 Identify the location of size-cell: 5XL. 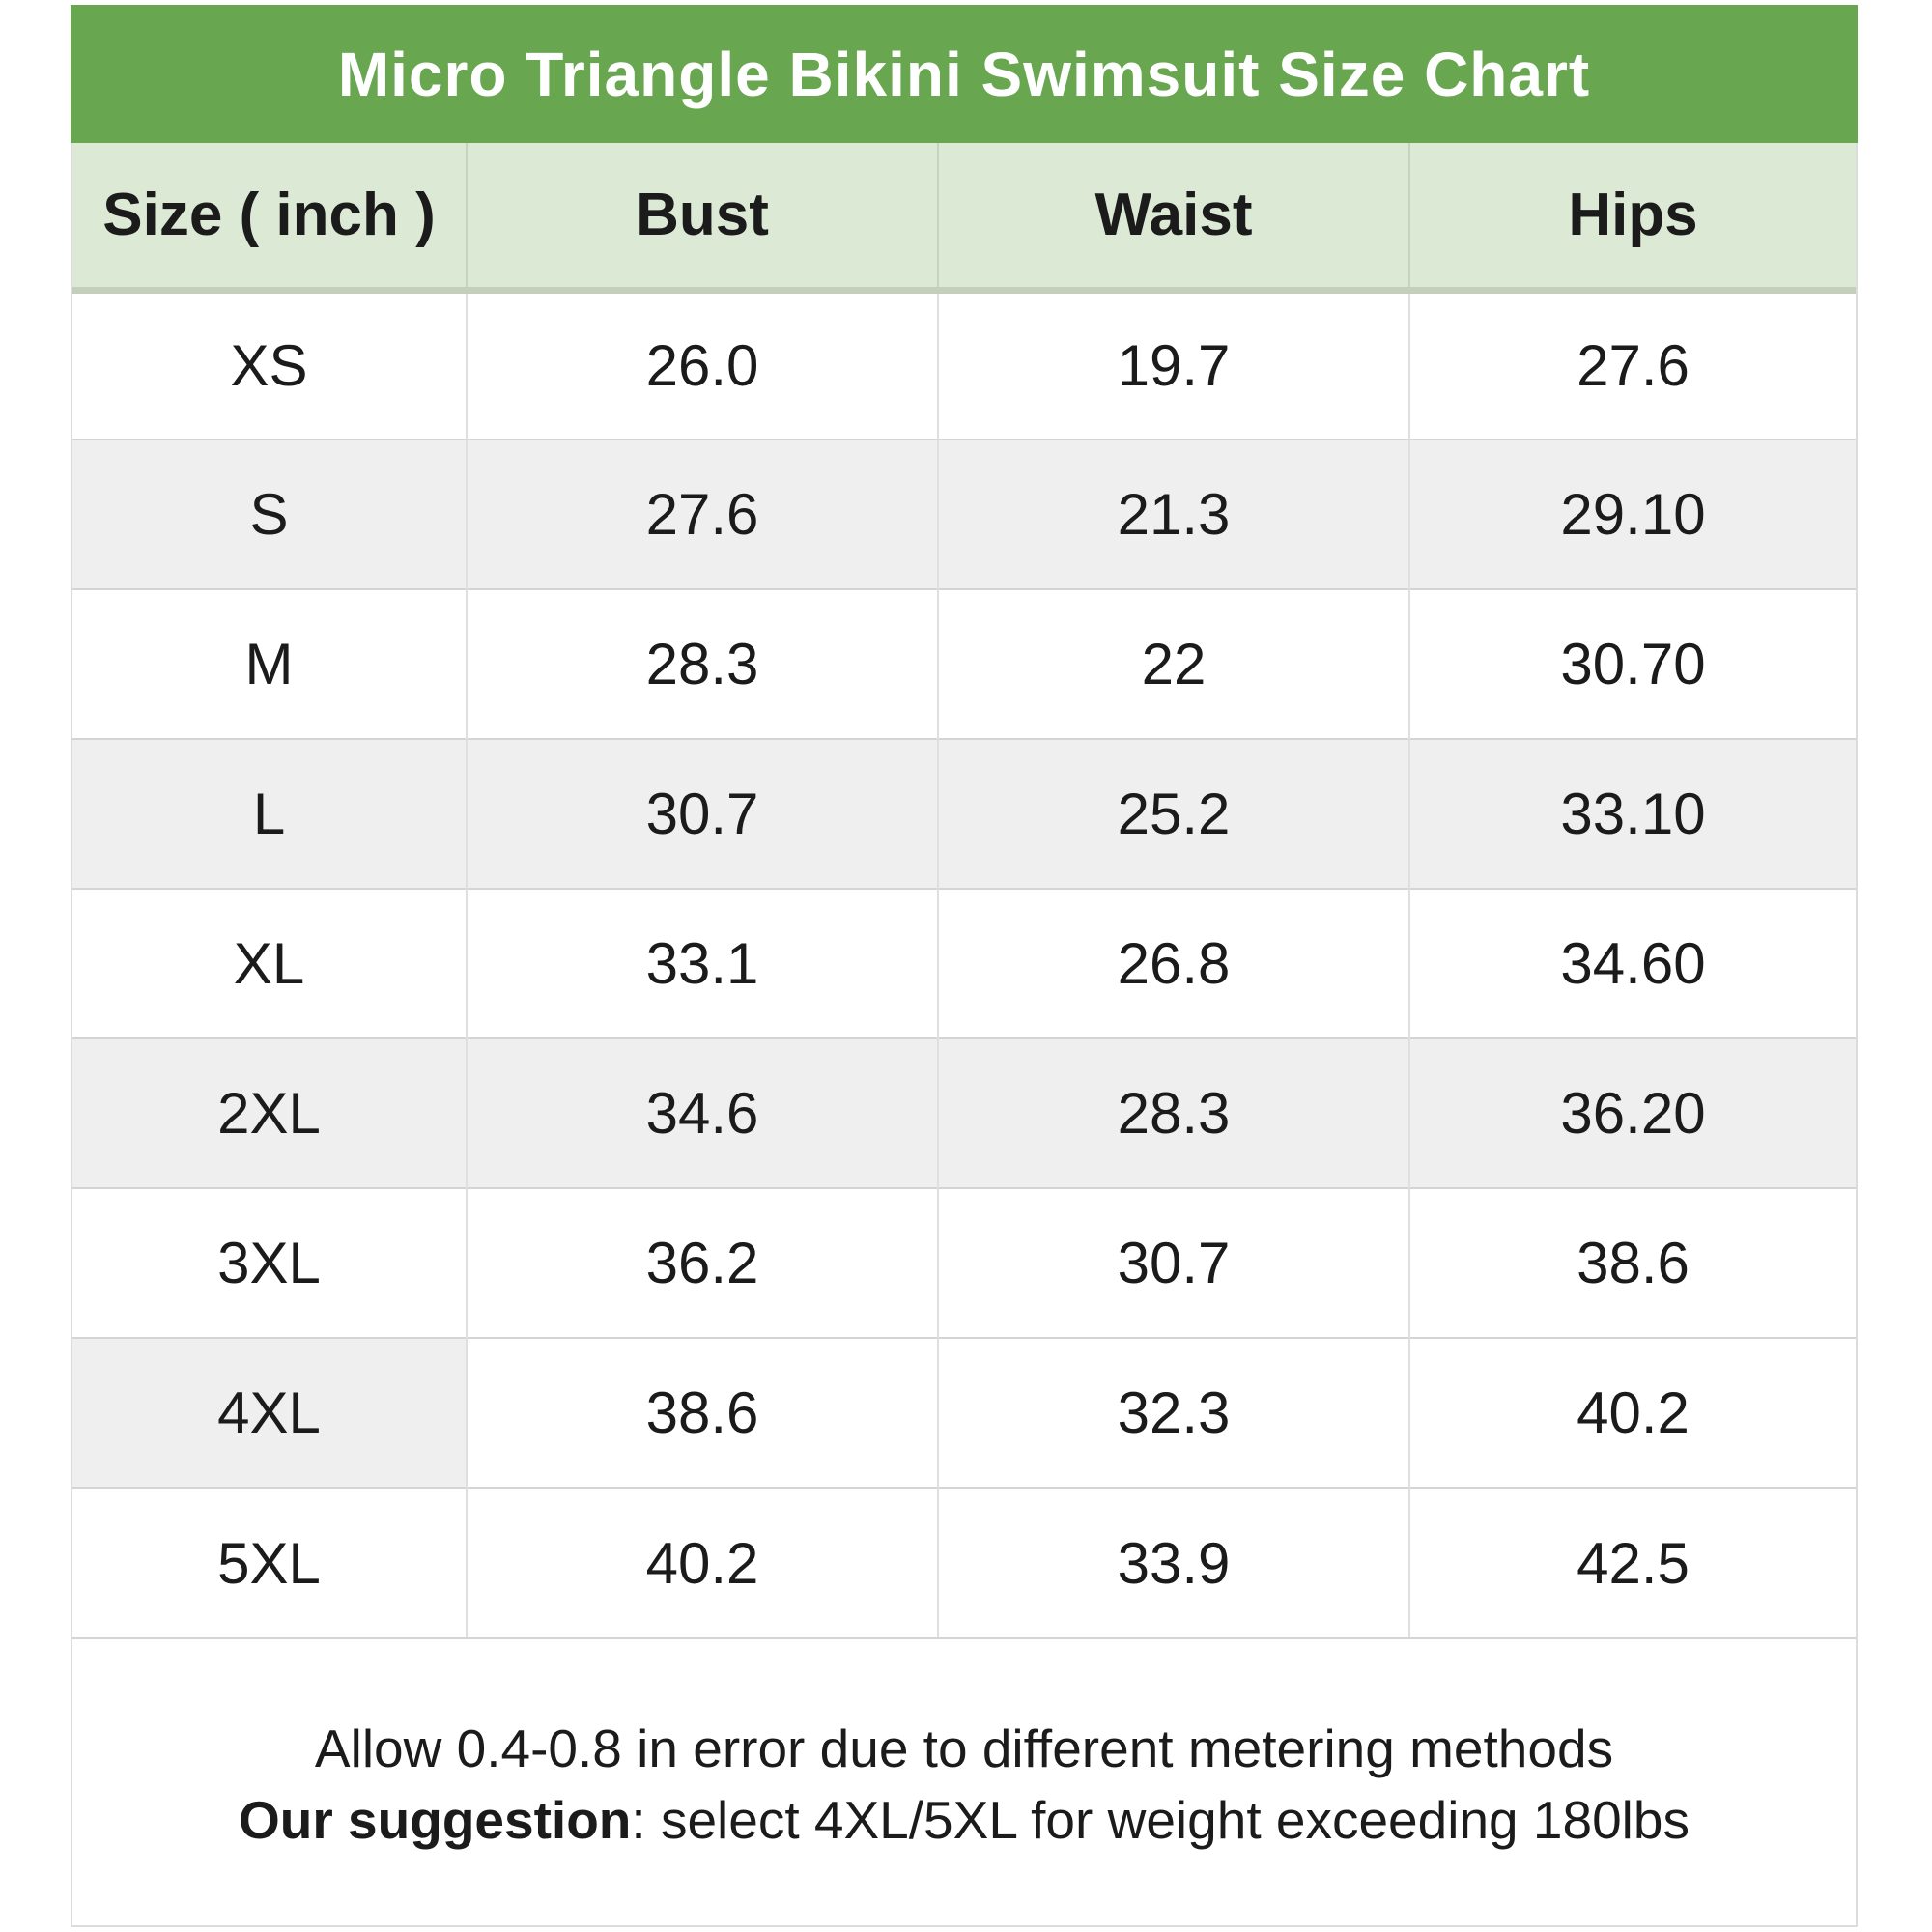
(270, 1562).